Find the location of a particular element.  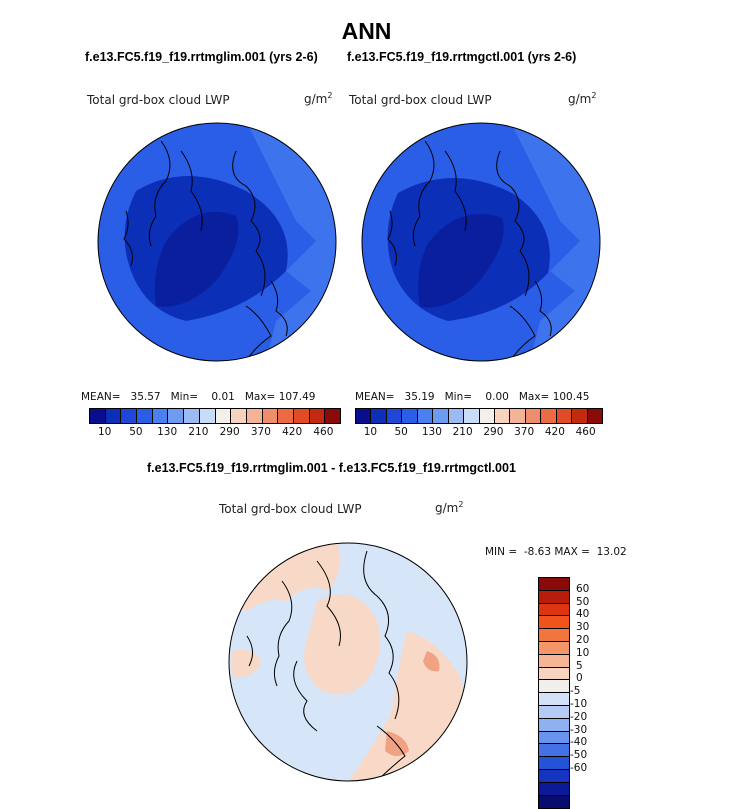

colorbar-tick-label: -5 is located at coordinates (575, 691).